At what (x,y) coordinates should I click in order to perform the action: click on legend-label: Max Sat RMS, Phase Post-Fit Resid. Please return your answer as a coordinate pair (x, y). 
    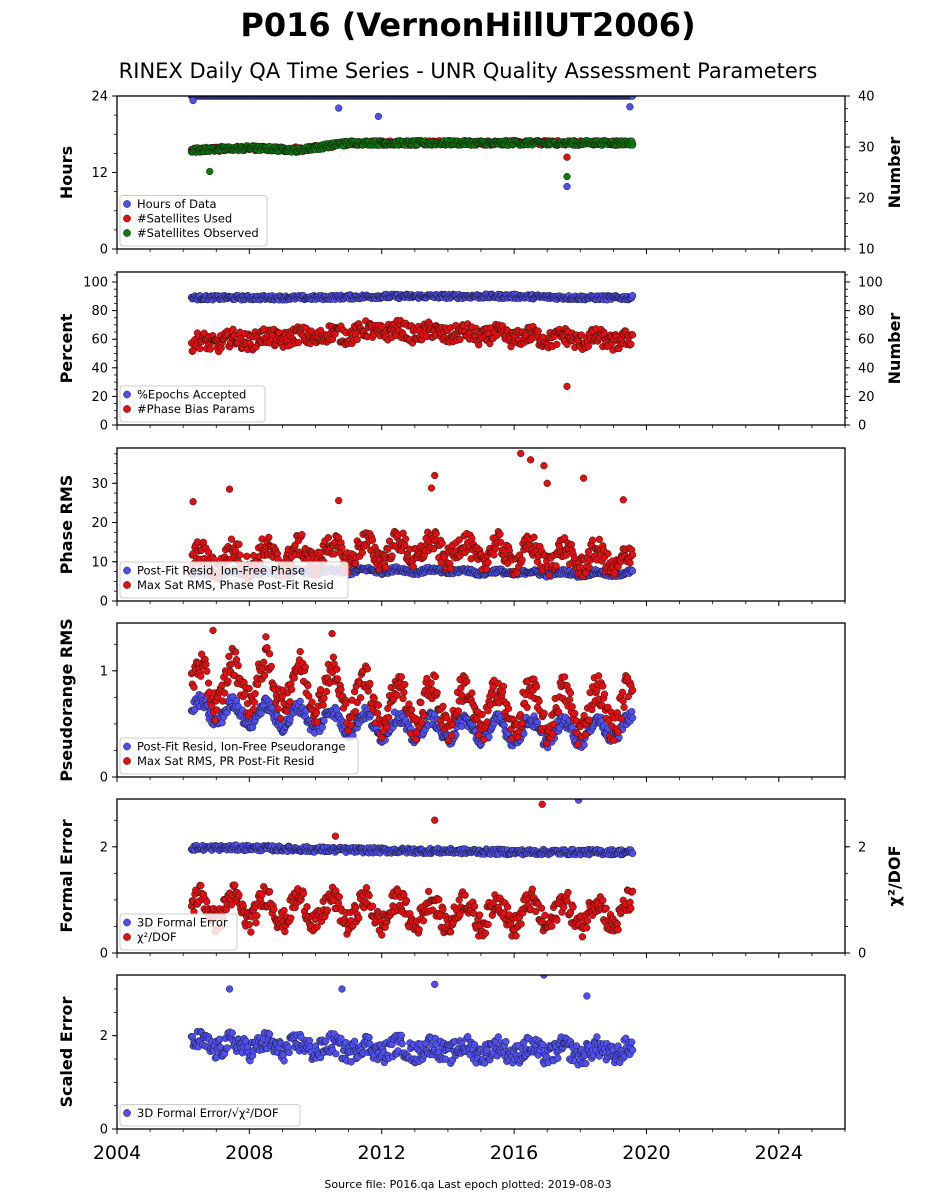
    Looking at the image, I should click on (235, 585).